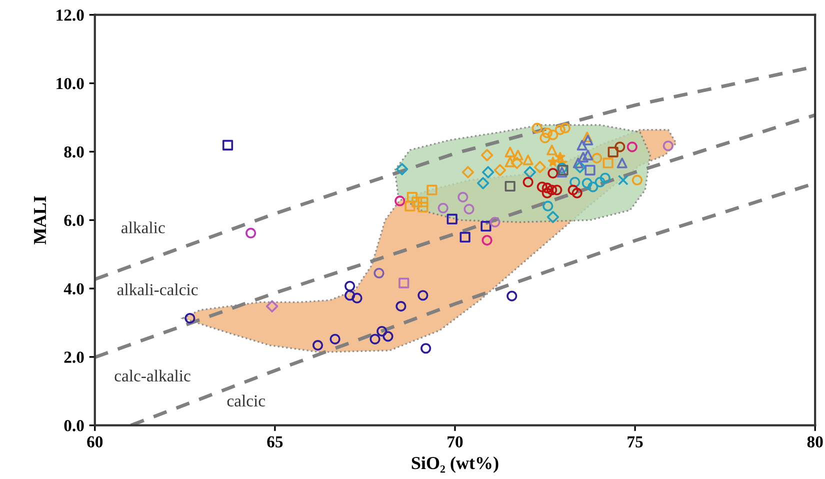 The height and width of the screenshot is (479, 825). Describe the element at coordinates (246, 400) in the screenshot. I see `annotation: calcic` at that location.